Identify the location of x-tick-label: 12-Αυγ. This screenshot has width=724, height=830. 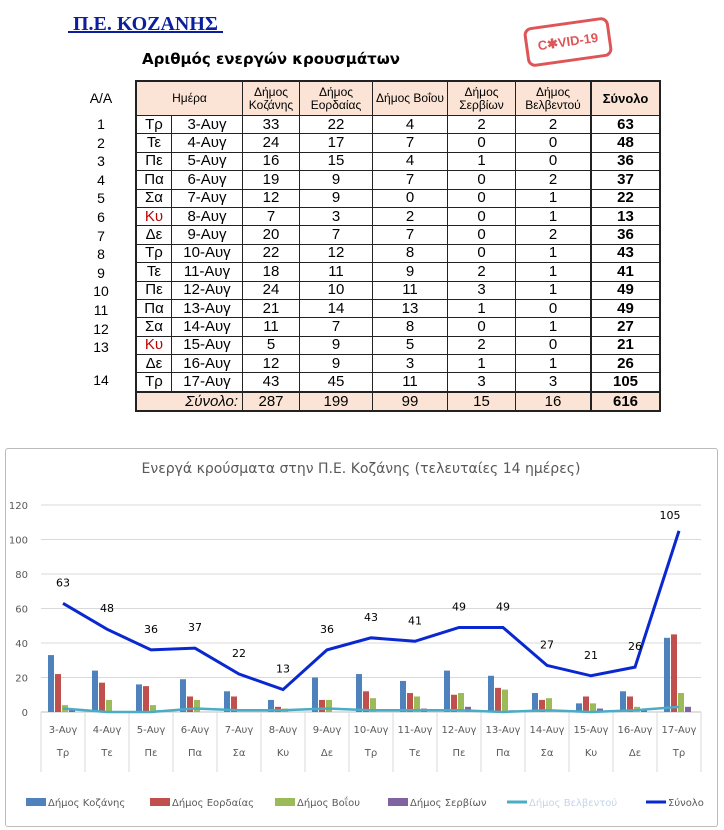
(459, 730).